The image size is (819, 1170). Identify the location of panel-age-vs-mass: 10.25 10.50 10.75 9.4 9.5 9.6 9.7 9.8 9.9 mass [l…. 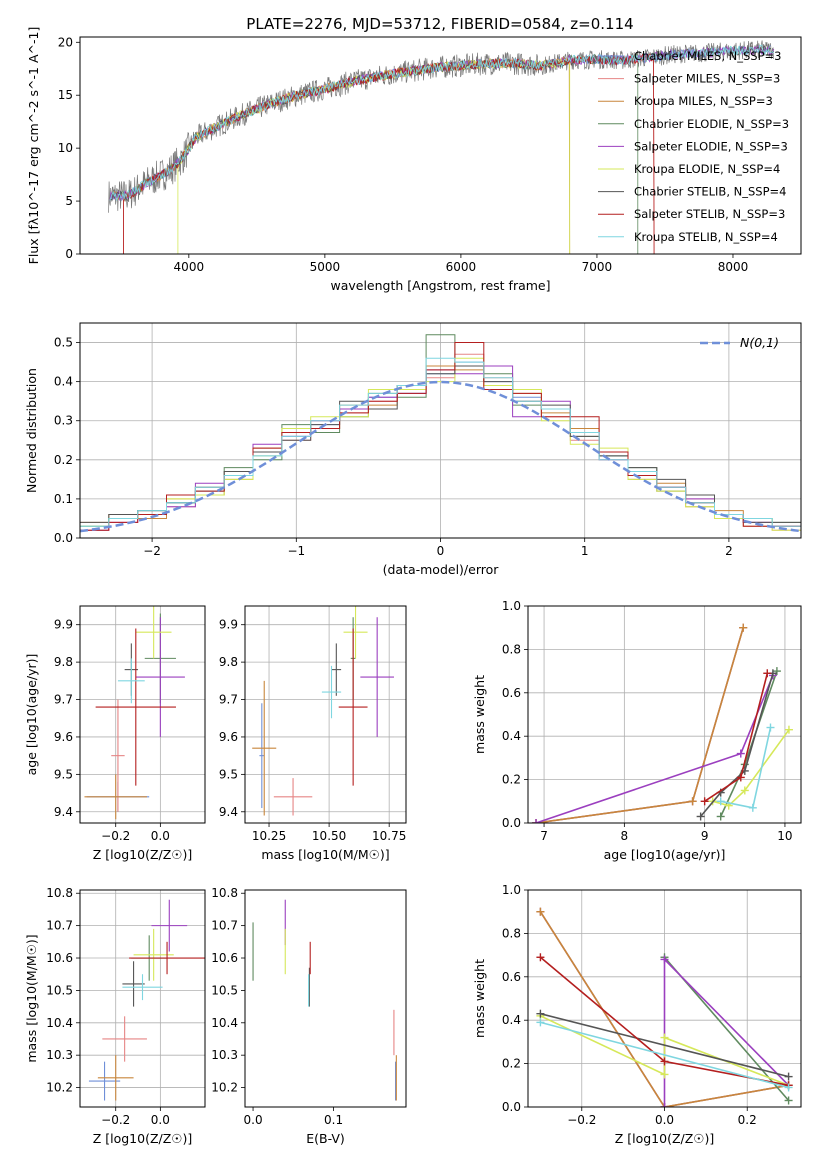
(313, 733).